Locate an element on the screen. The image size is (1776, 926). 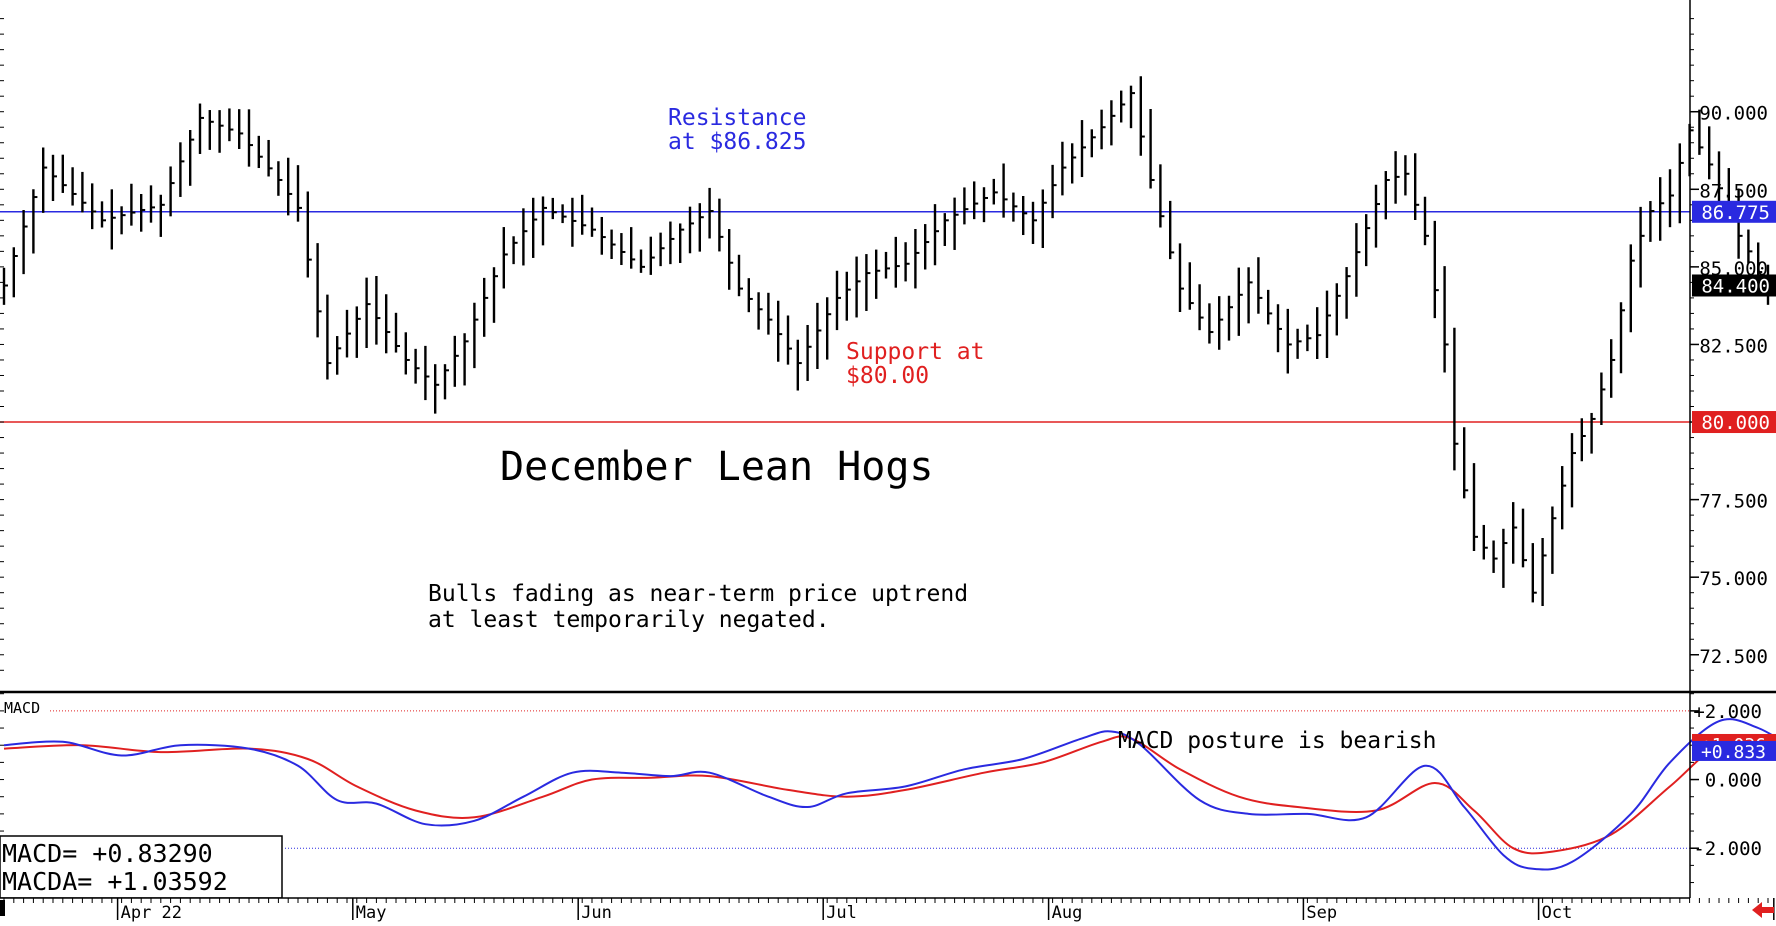
macd-y-tick-label: 0.000 is located at coordinates (1733, 781).